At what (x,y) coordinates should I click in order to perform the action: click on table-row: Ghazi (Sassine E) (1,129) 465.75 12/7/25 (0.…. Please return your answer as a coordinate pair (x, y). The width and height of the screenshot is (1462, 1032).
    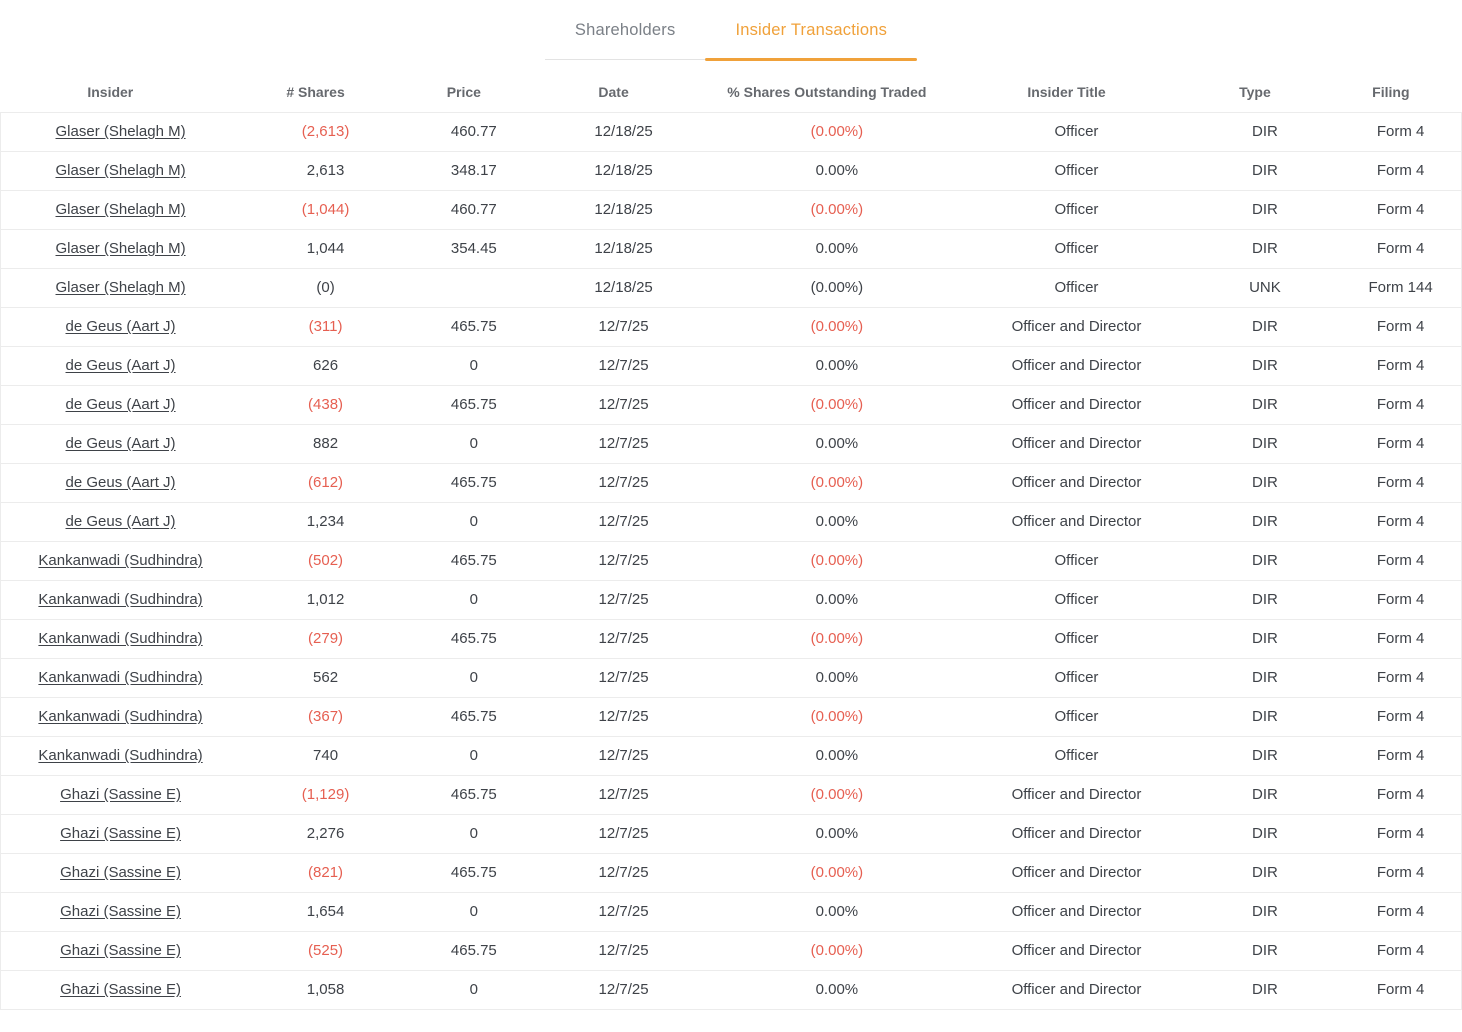
    Looking at the image, I should click on (731, 794).